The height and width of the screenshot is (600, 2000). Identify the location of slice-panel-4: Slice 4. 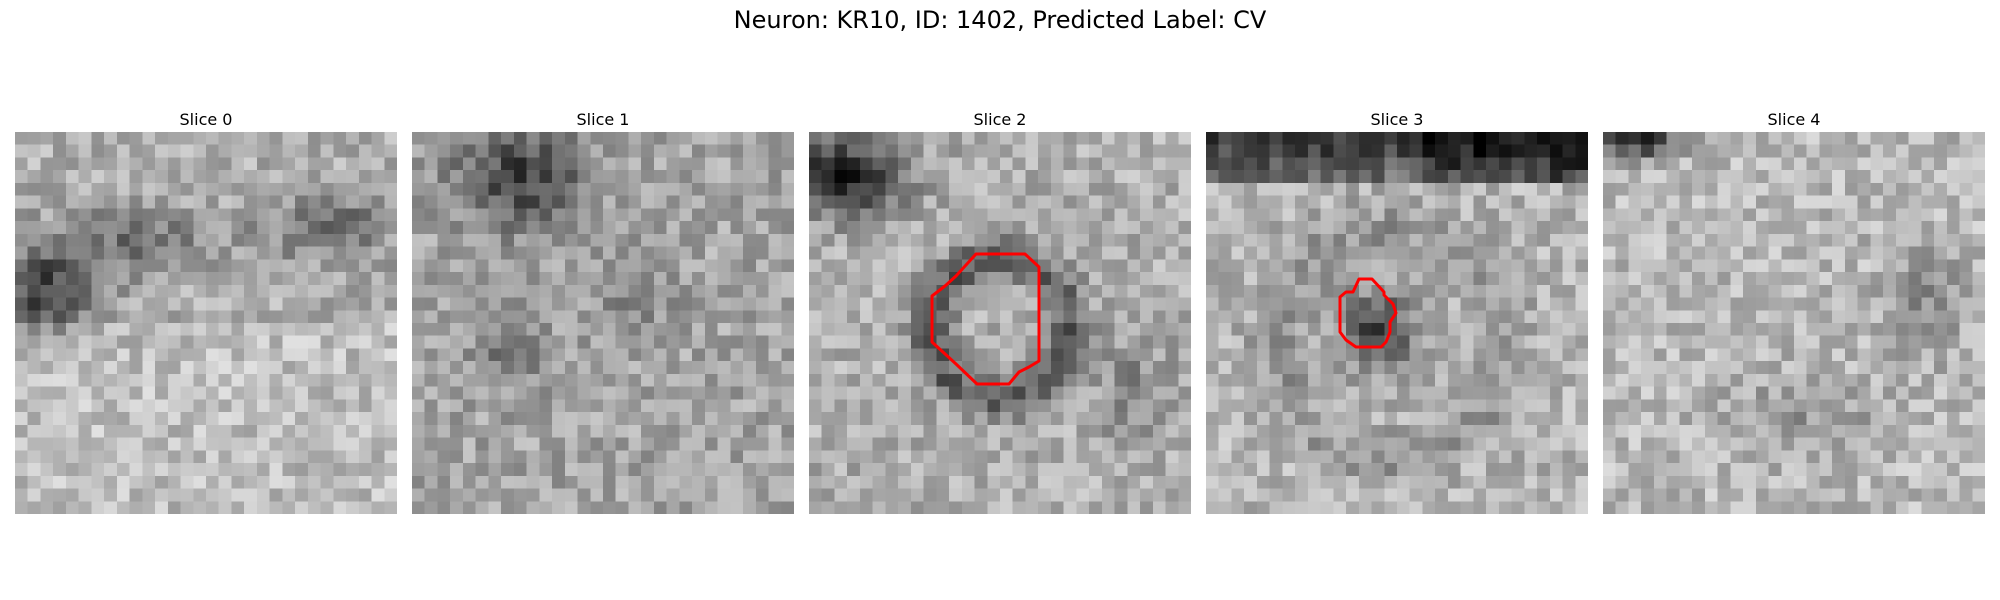
(1794, 311).